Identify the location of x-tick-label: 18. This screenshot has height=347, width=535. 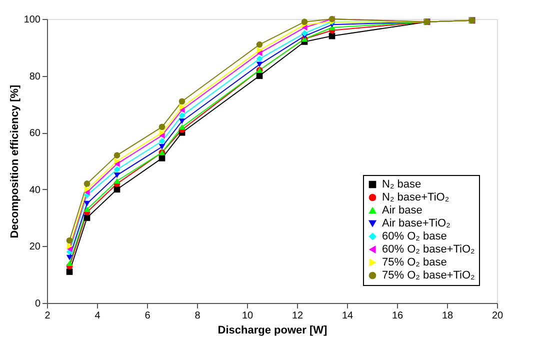
(448, 316).